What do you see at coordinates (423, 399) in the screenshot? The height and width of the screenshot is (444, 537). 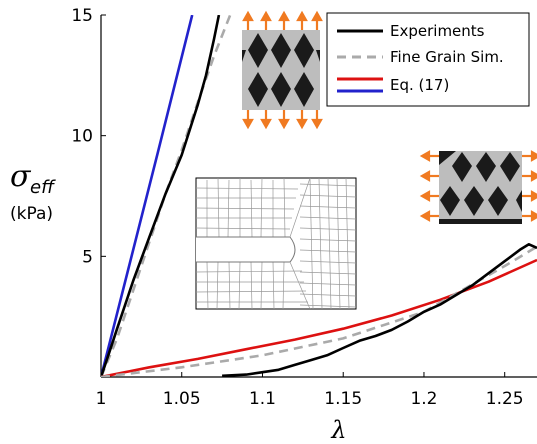 I see `x-tick-label: 1.2` at bounding box center [423, 399].